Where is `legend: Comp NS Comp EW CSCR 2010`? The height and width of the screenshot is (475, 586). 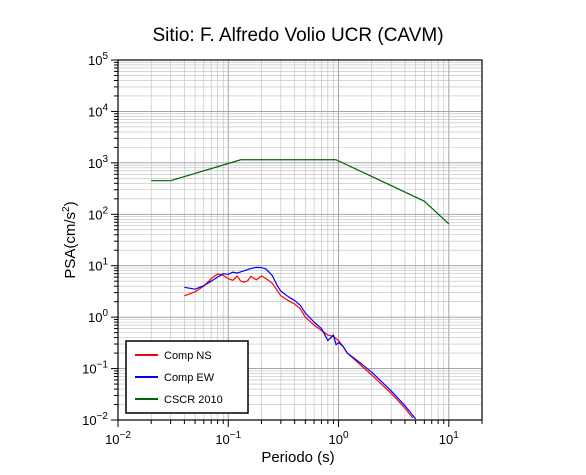 legend: Comp NS Comp EW CSCR 2010 is located at coordinates (187, 377).